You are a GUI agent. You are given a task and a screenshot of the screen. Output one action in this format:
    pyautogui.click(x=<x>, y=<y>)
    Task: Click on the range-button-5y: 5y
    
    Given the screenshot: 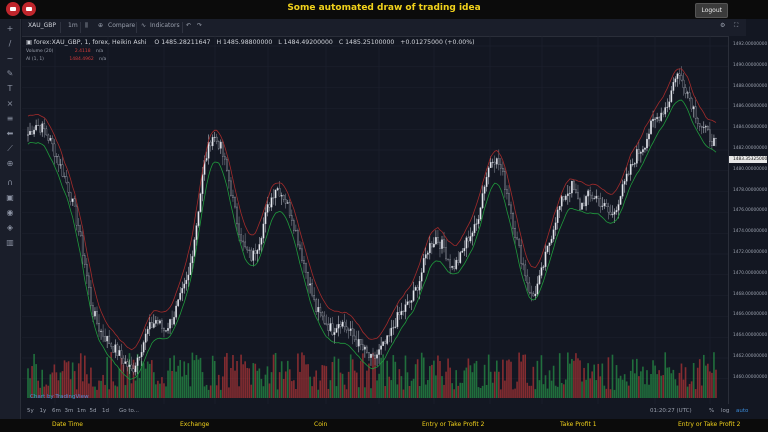 What is the action you would take?
    pyautogui.click(x=30, y=411)
    